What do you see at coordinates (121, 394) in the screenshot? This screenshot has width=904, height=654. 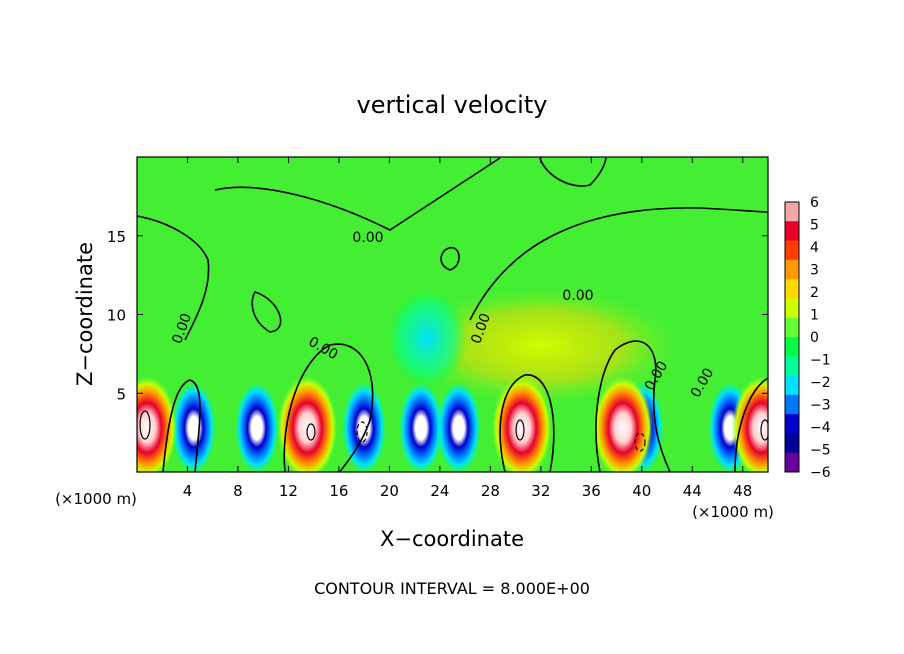 I see `y-tick-label: 5` at bounding box center [121, 394].